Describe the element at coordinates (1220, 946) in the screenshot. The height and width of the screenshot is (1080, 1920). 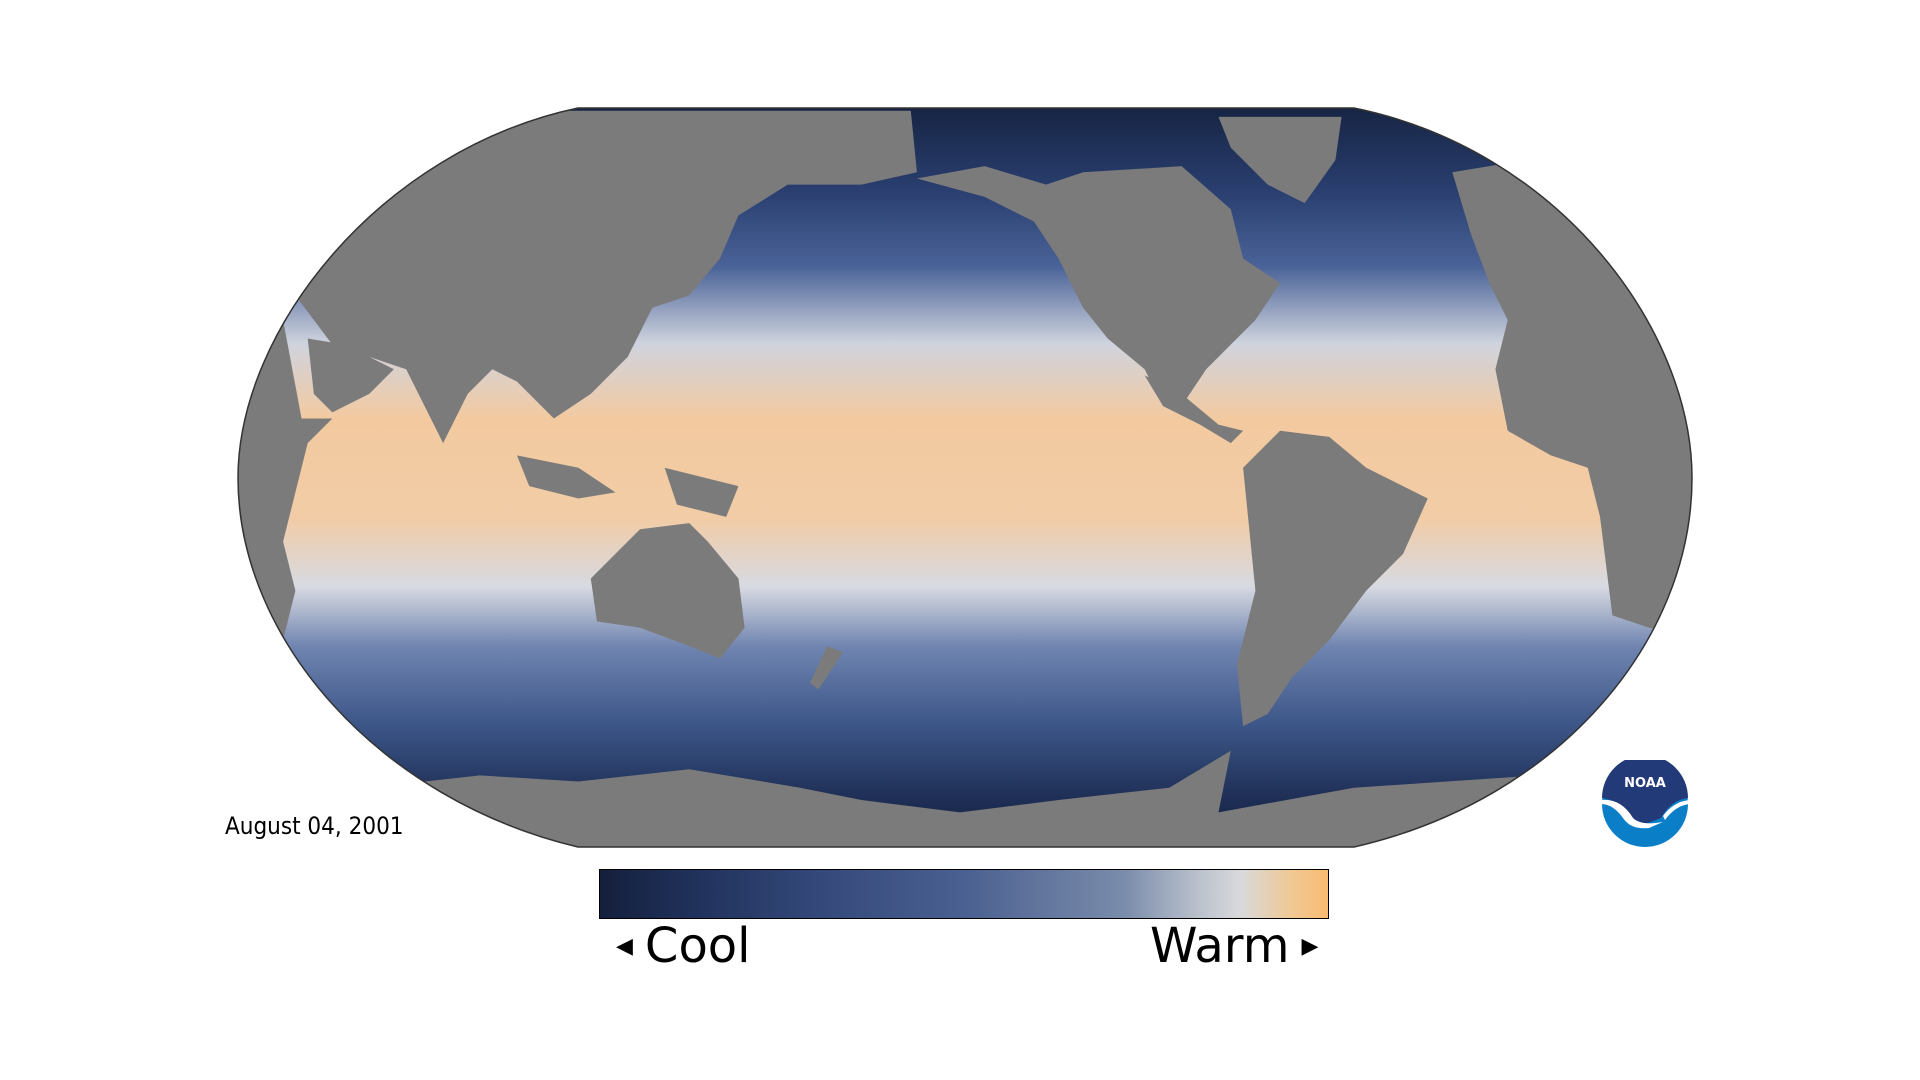
I see `warm-text: Warm` at that location.